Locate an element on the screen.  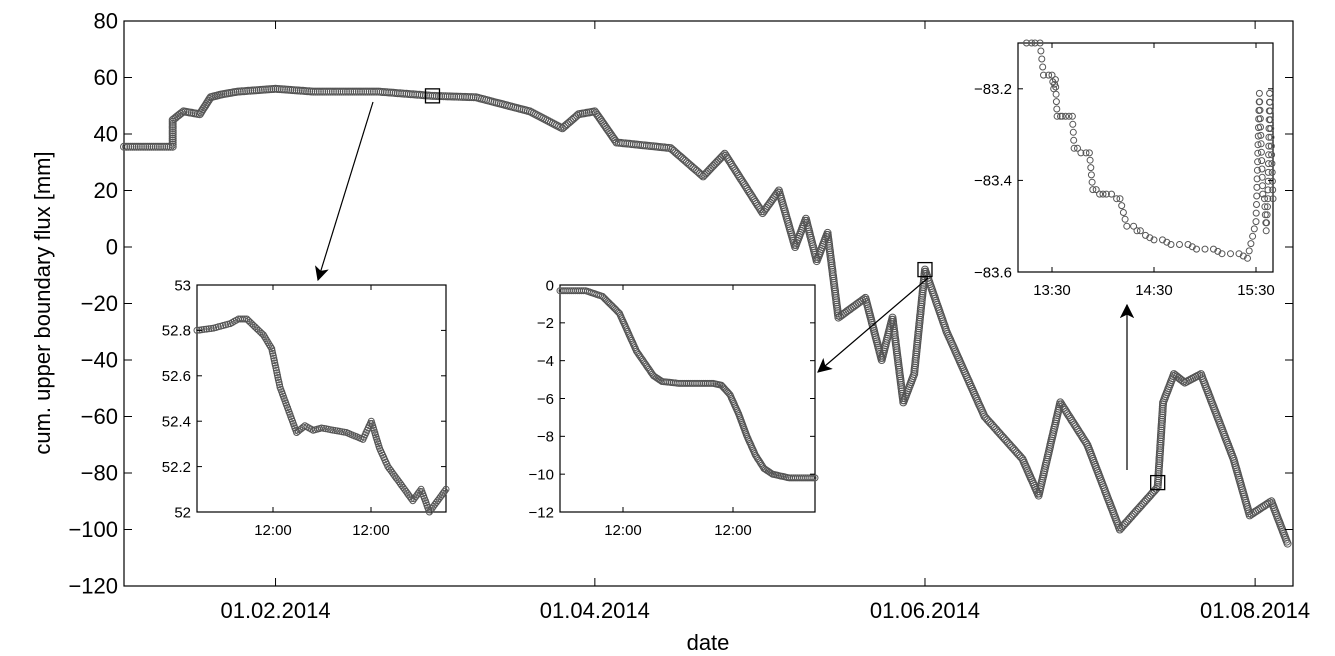
inset-3-y-ticks: −83.2 −83.4 −83.6 is located at coordinates (1123, 181).